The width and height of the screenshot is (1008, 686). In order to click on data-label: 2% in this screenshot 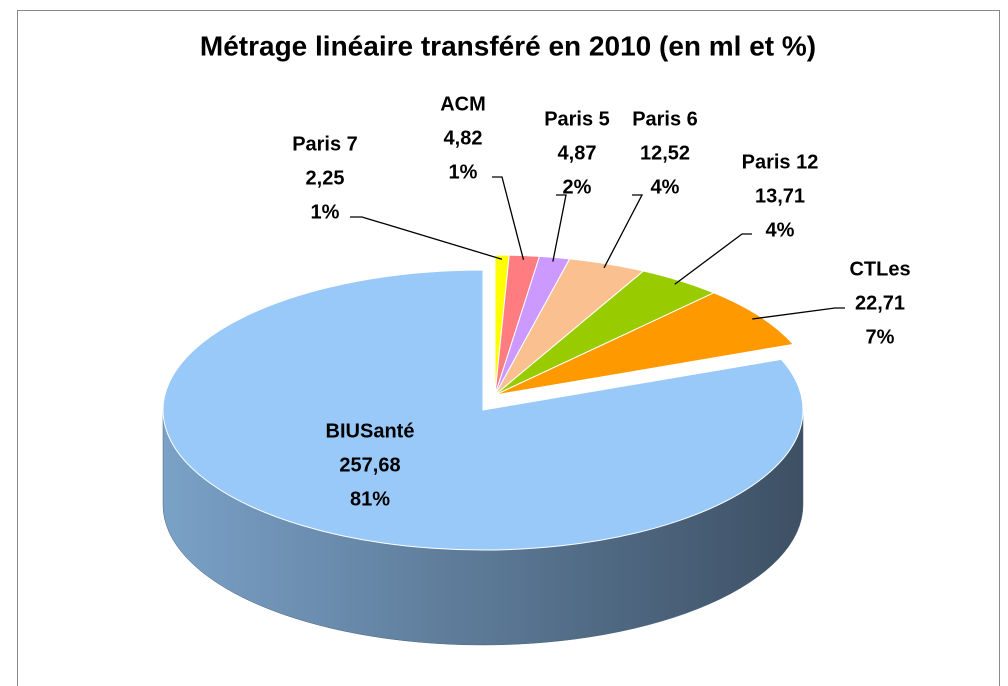, I will do `click(577, 187)`.